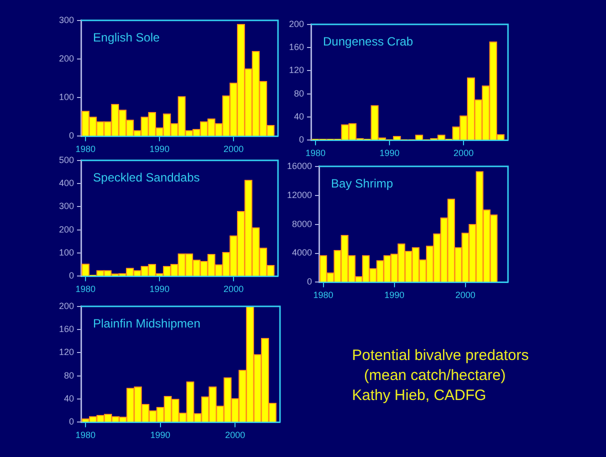 This screenshot has width=606, height=457. I want to click on y-tick-label: 500, so click(66, 159).